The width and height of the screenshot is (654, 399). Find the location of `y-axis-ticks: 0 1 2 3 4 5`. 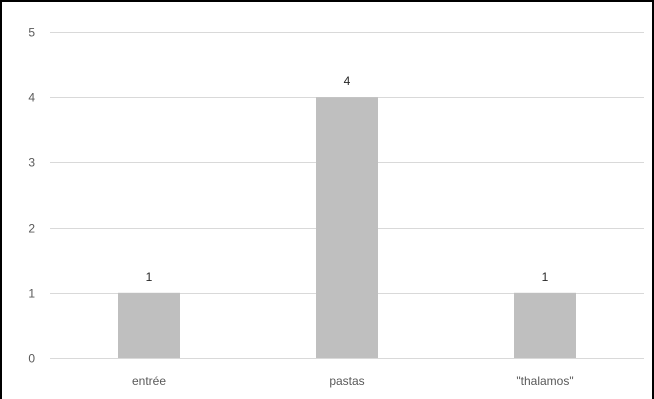

y-axis-ticks: 0 1 2 3 4 5 is located at coordinates (31, 196).